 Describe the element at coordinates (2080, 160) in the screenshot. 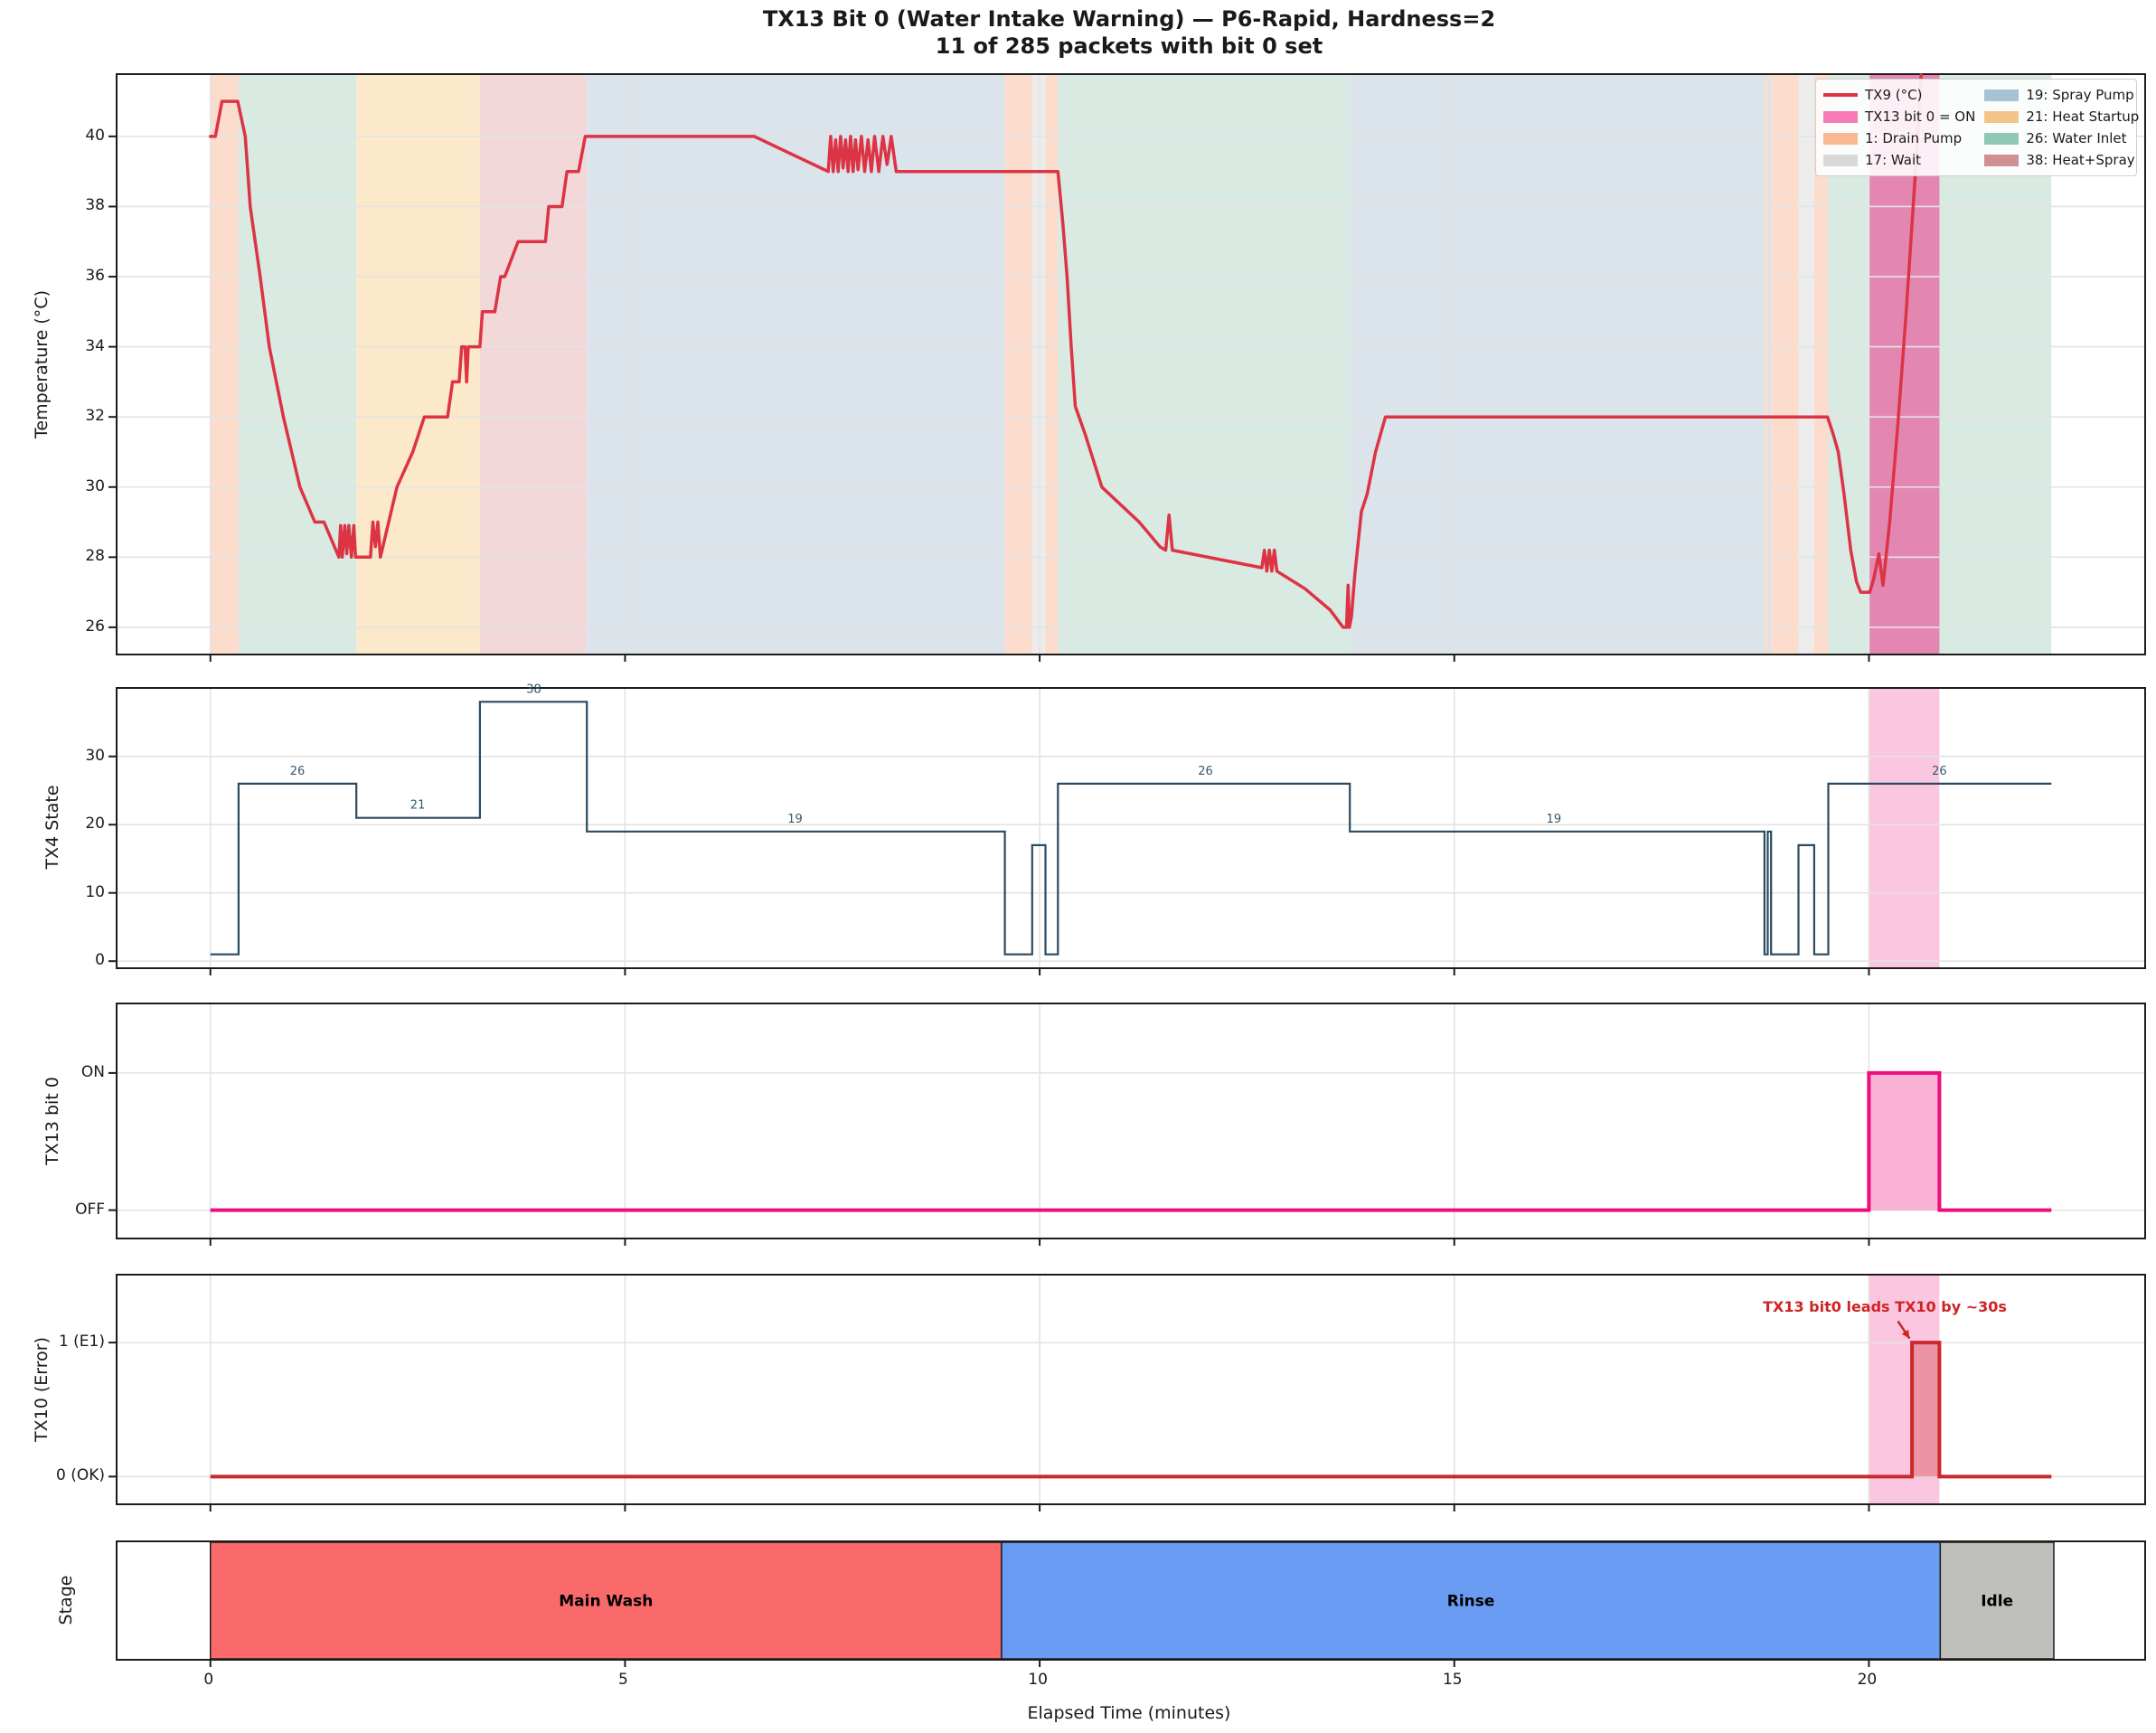

I see `legend-label: 38: Heat+Spray` at that location.